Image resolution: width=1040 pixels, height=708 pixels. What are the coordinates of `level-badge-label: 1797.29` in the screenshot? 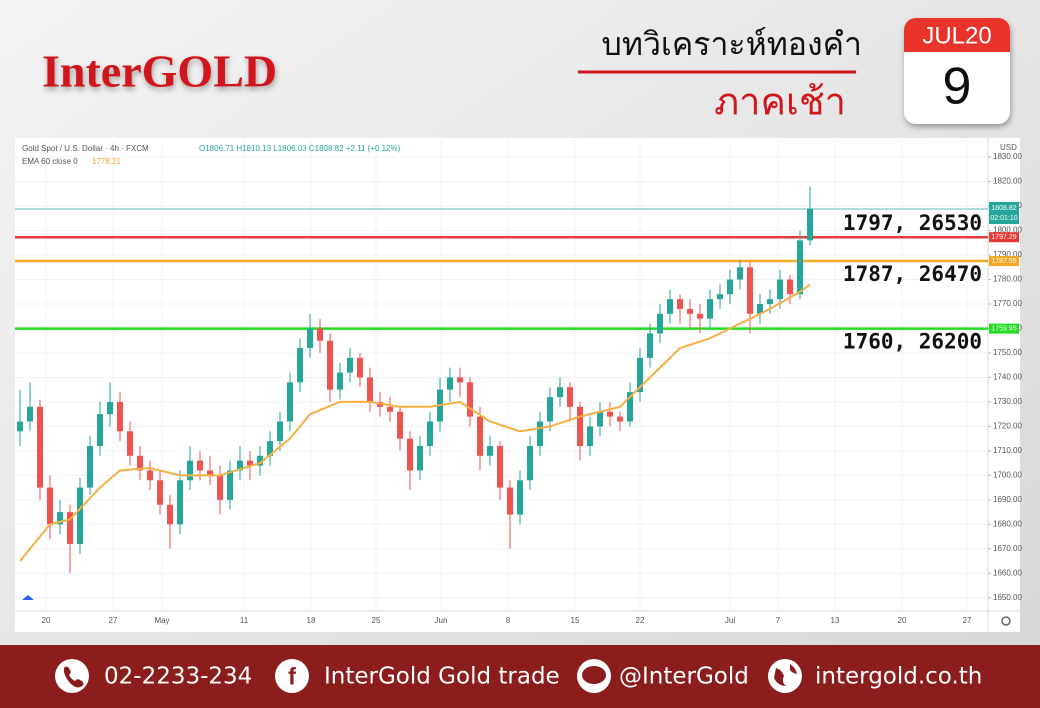 It's located at (1003, 237).